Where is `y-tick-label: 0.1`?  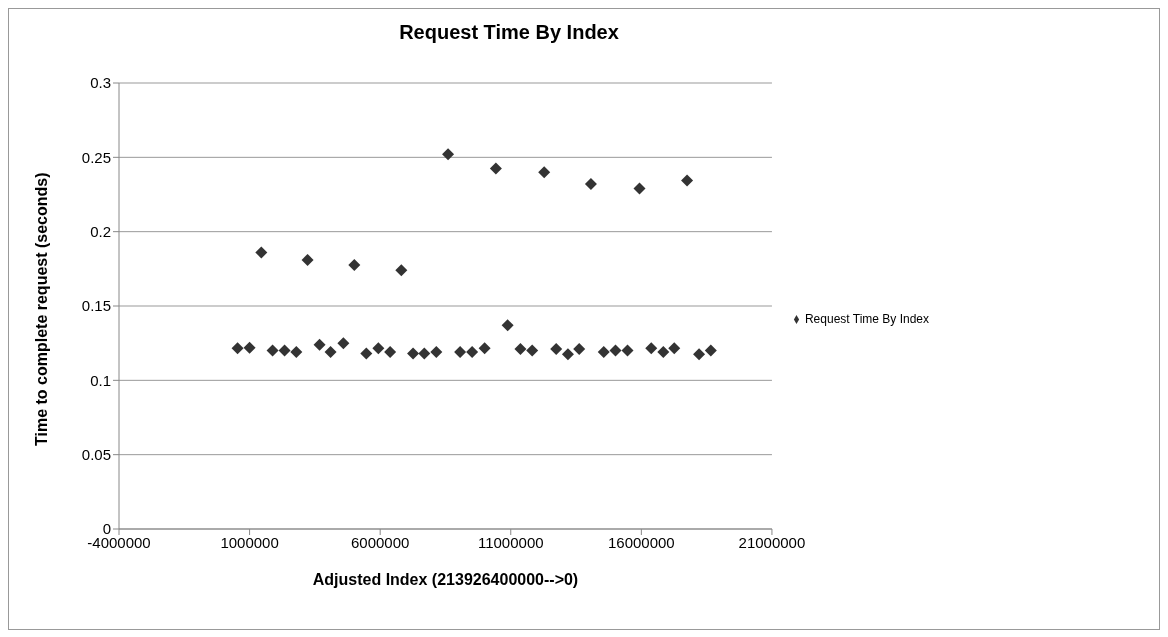 y-tick-label: 0.1 is located at coordinates (100, 380).